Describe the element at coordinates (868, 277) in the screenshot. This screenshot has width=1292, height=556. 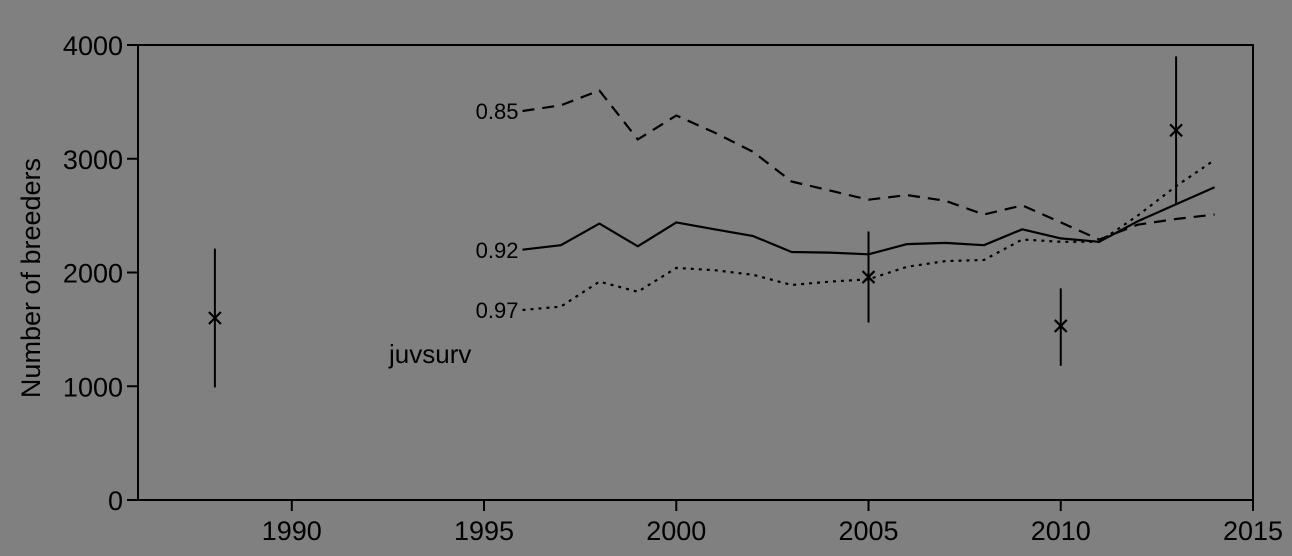
I see `observation-marker-2005` at that location.